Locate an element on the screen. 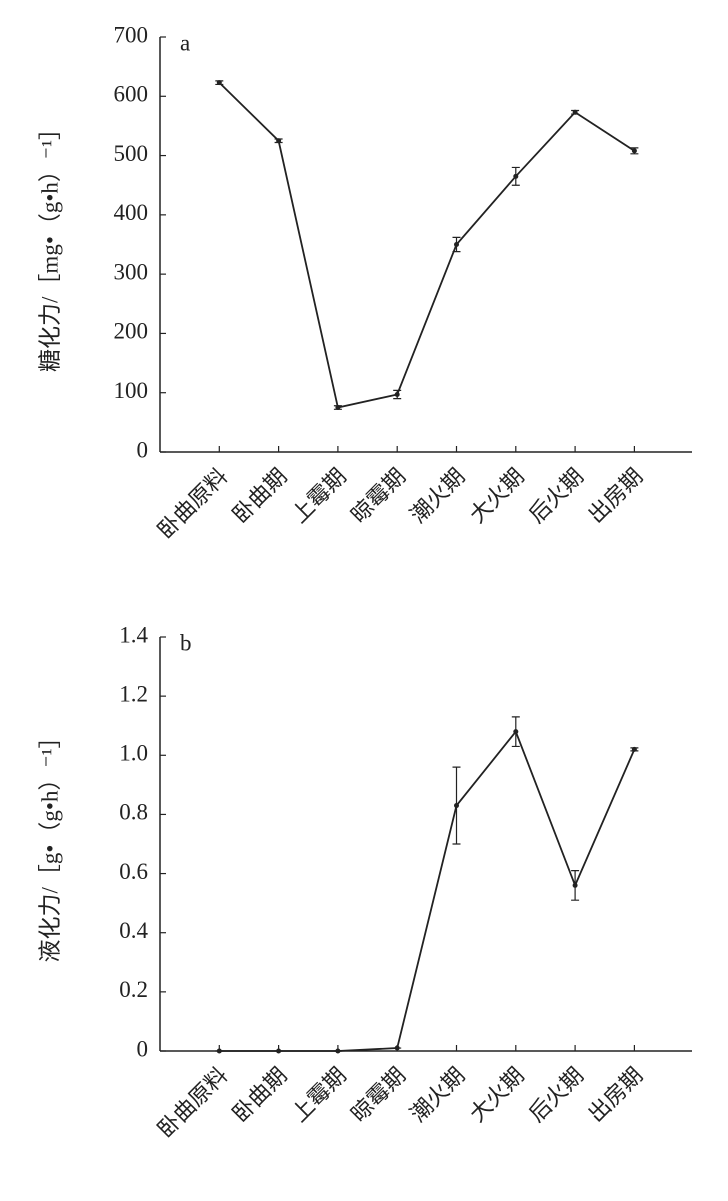 This screenshot has width=728, height=1201. y-tick-label: 0.6 is located at coordinates (133, 871).